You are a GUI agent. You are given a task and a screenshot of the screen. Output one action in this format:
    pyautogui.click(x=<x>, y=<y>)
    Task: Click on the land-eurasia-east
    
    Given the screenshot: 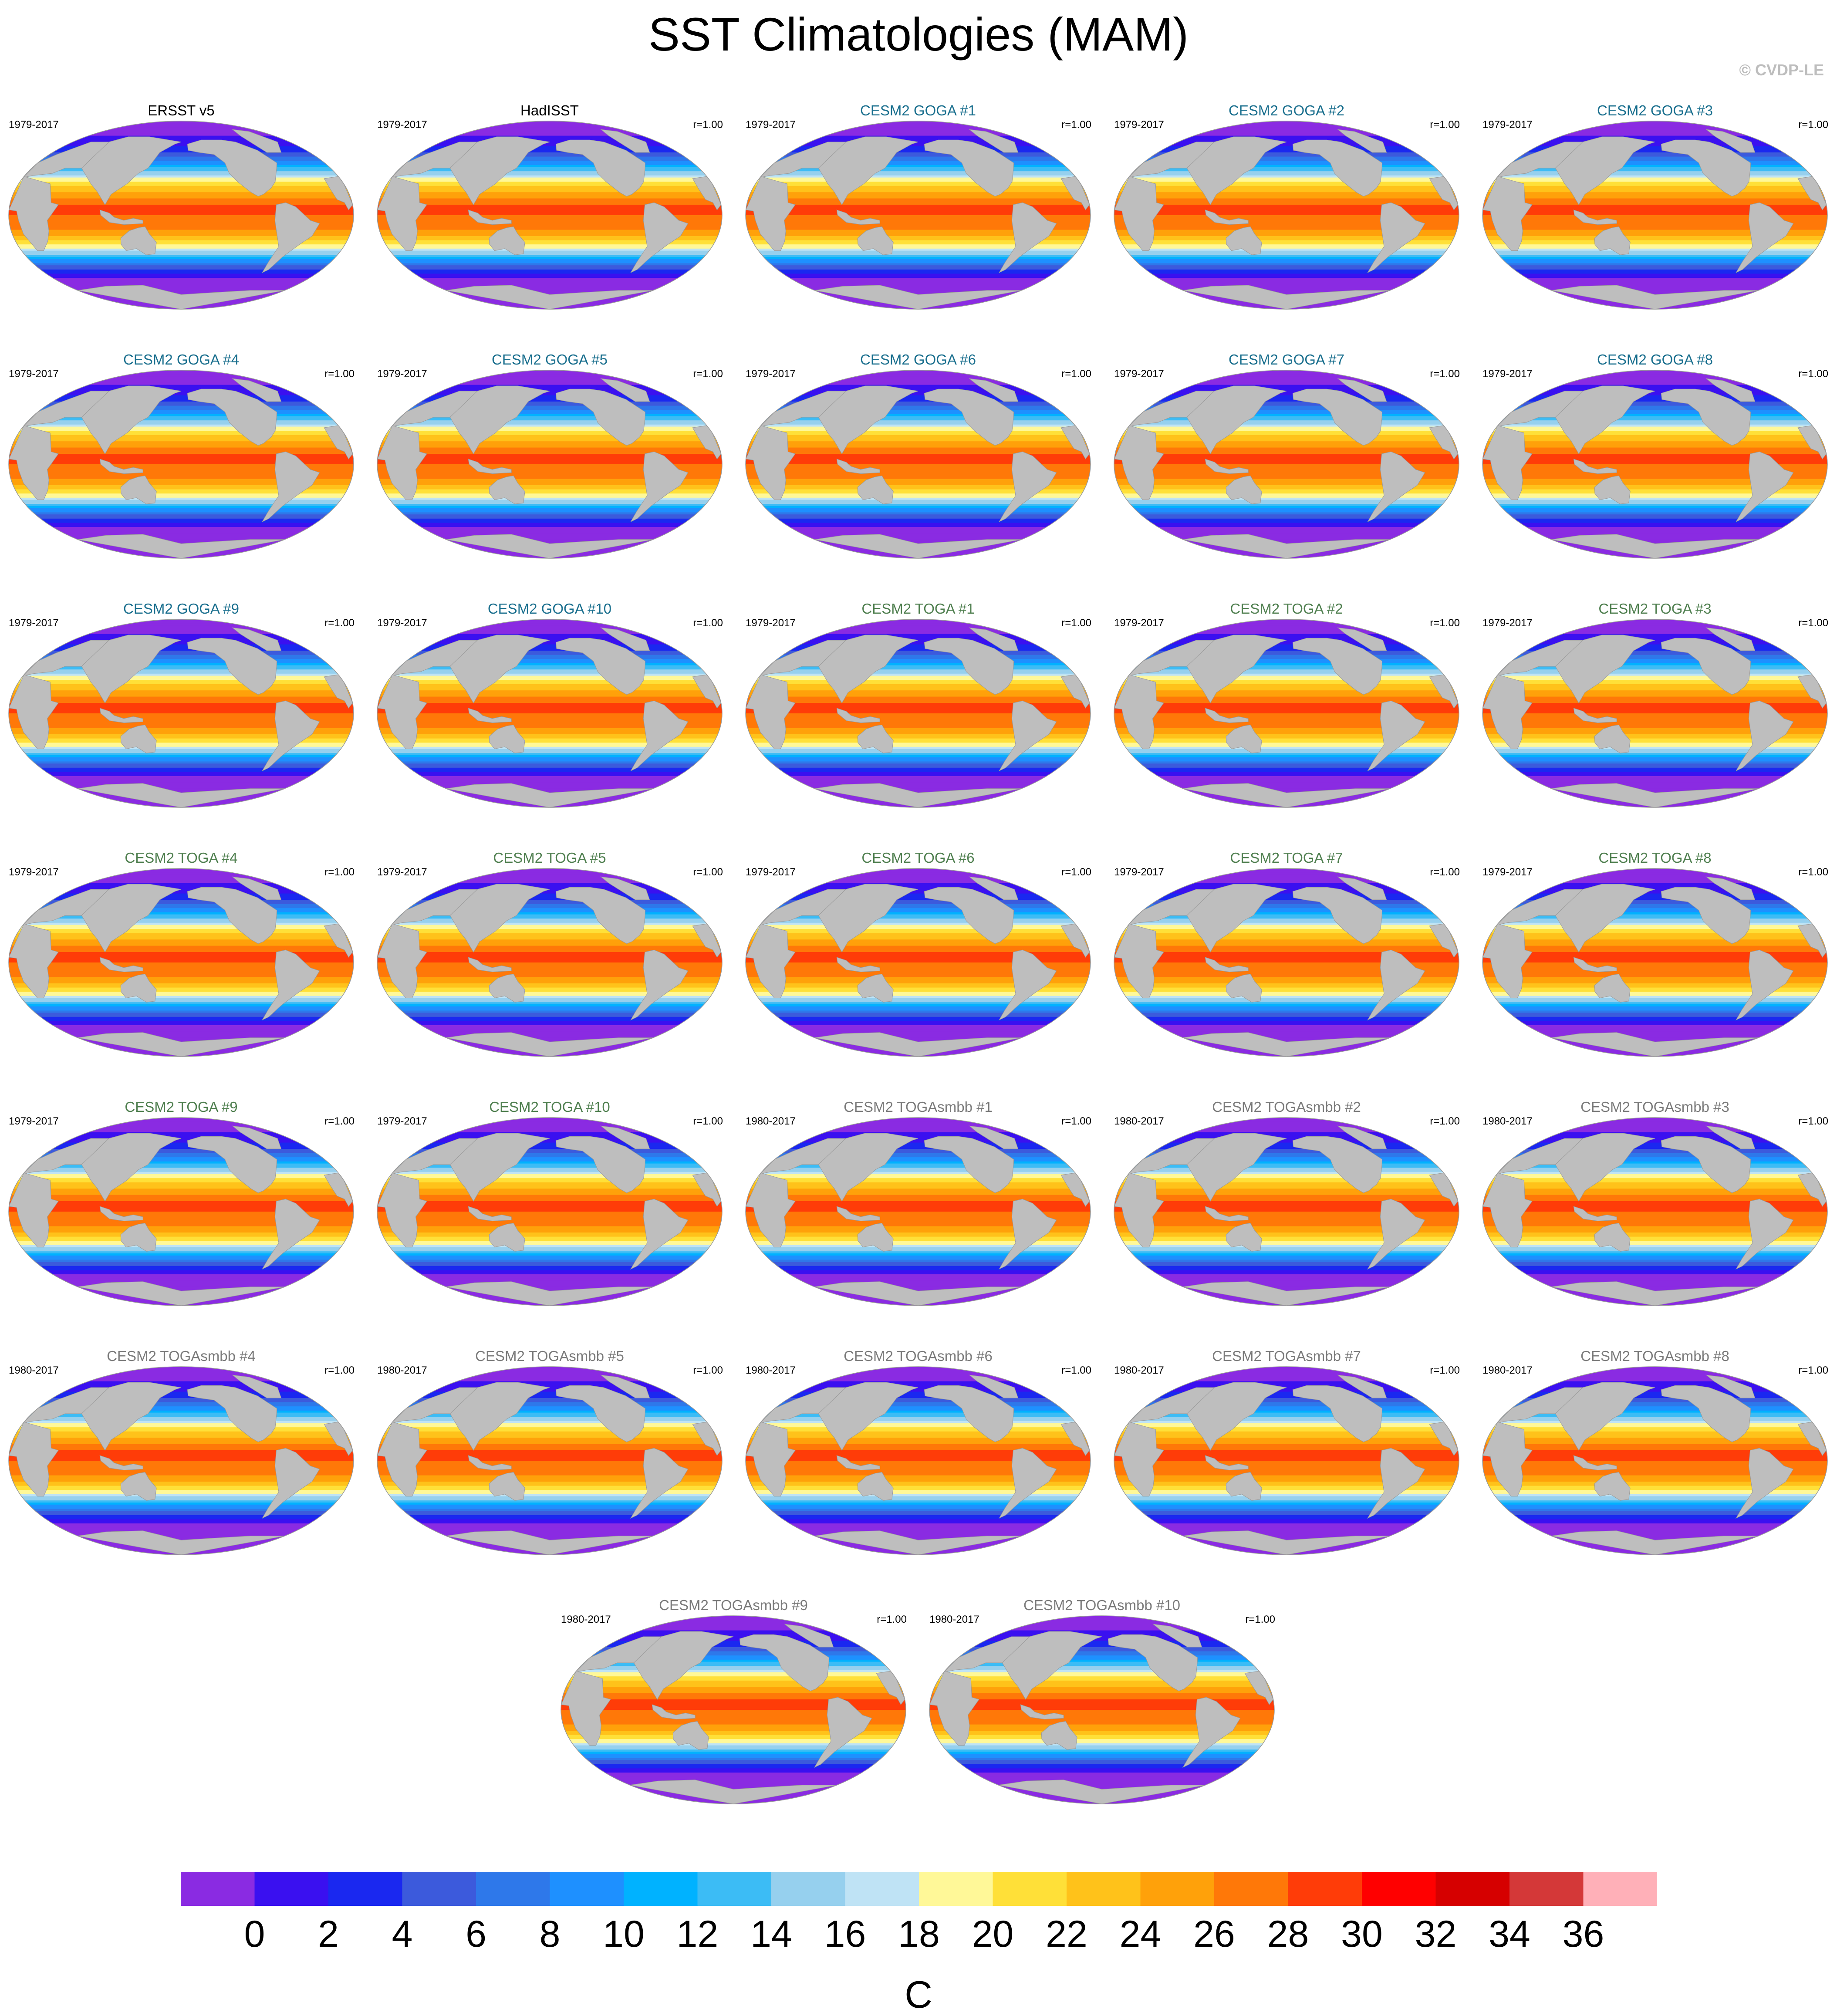 What is the action you would take?
    pyautogui.click(x=500, y=1167)
    